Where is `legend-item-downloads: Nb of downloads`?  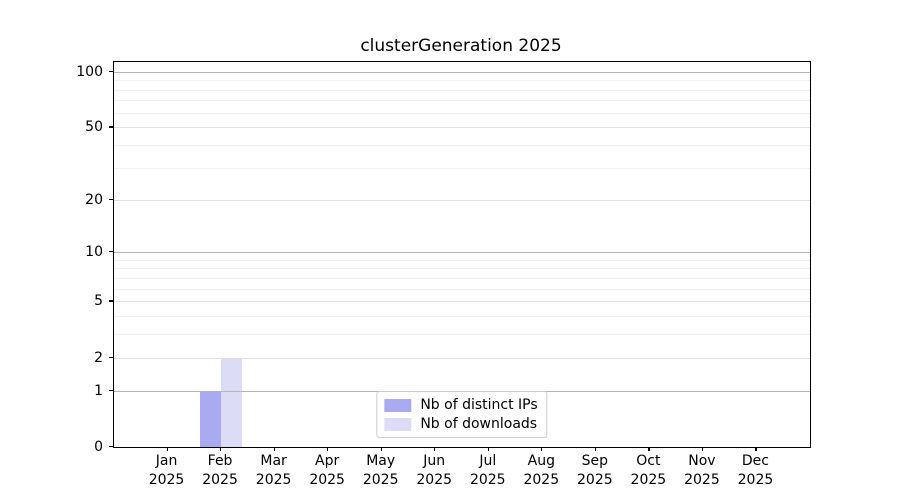
legend-item-downloads: Nb of downloads is located at coordinates (460, 424).